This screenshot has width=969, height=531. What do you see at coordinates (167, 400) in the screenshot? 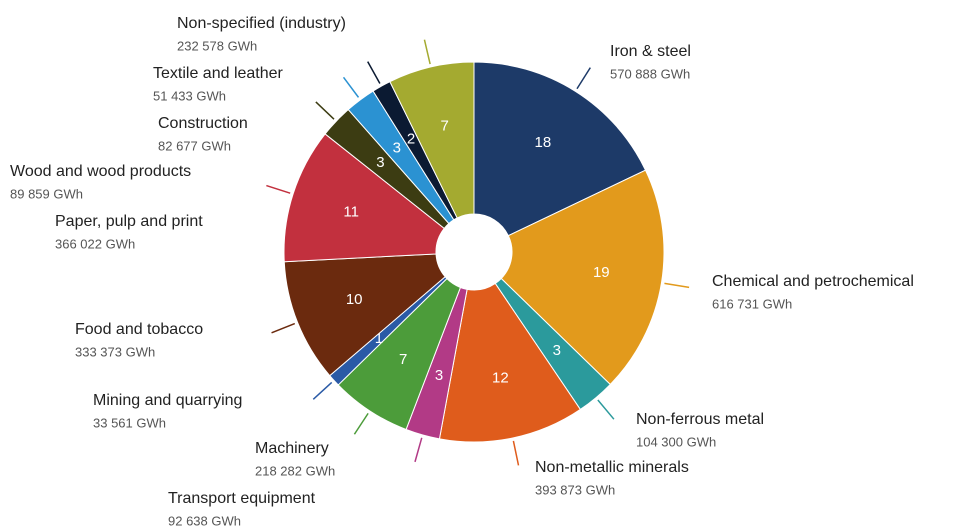
I see `category-label: Mining and quarrying` at bounding box center [167, 400].